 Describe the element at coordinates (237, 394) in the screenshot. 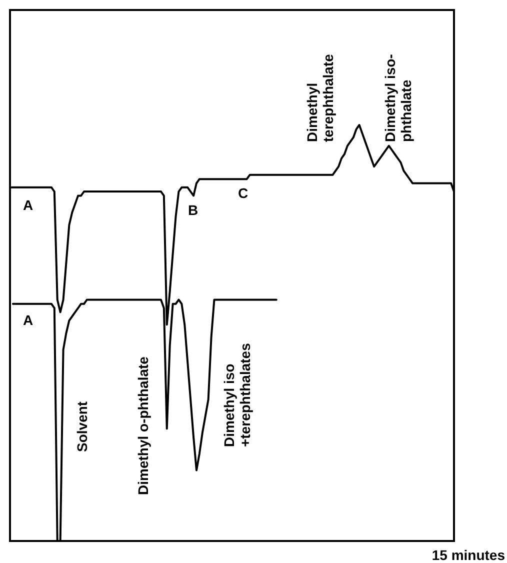

I see `annotation: Dimethyl iso +terephthalates` at that location.